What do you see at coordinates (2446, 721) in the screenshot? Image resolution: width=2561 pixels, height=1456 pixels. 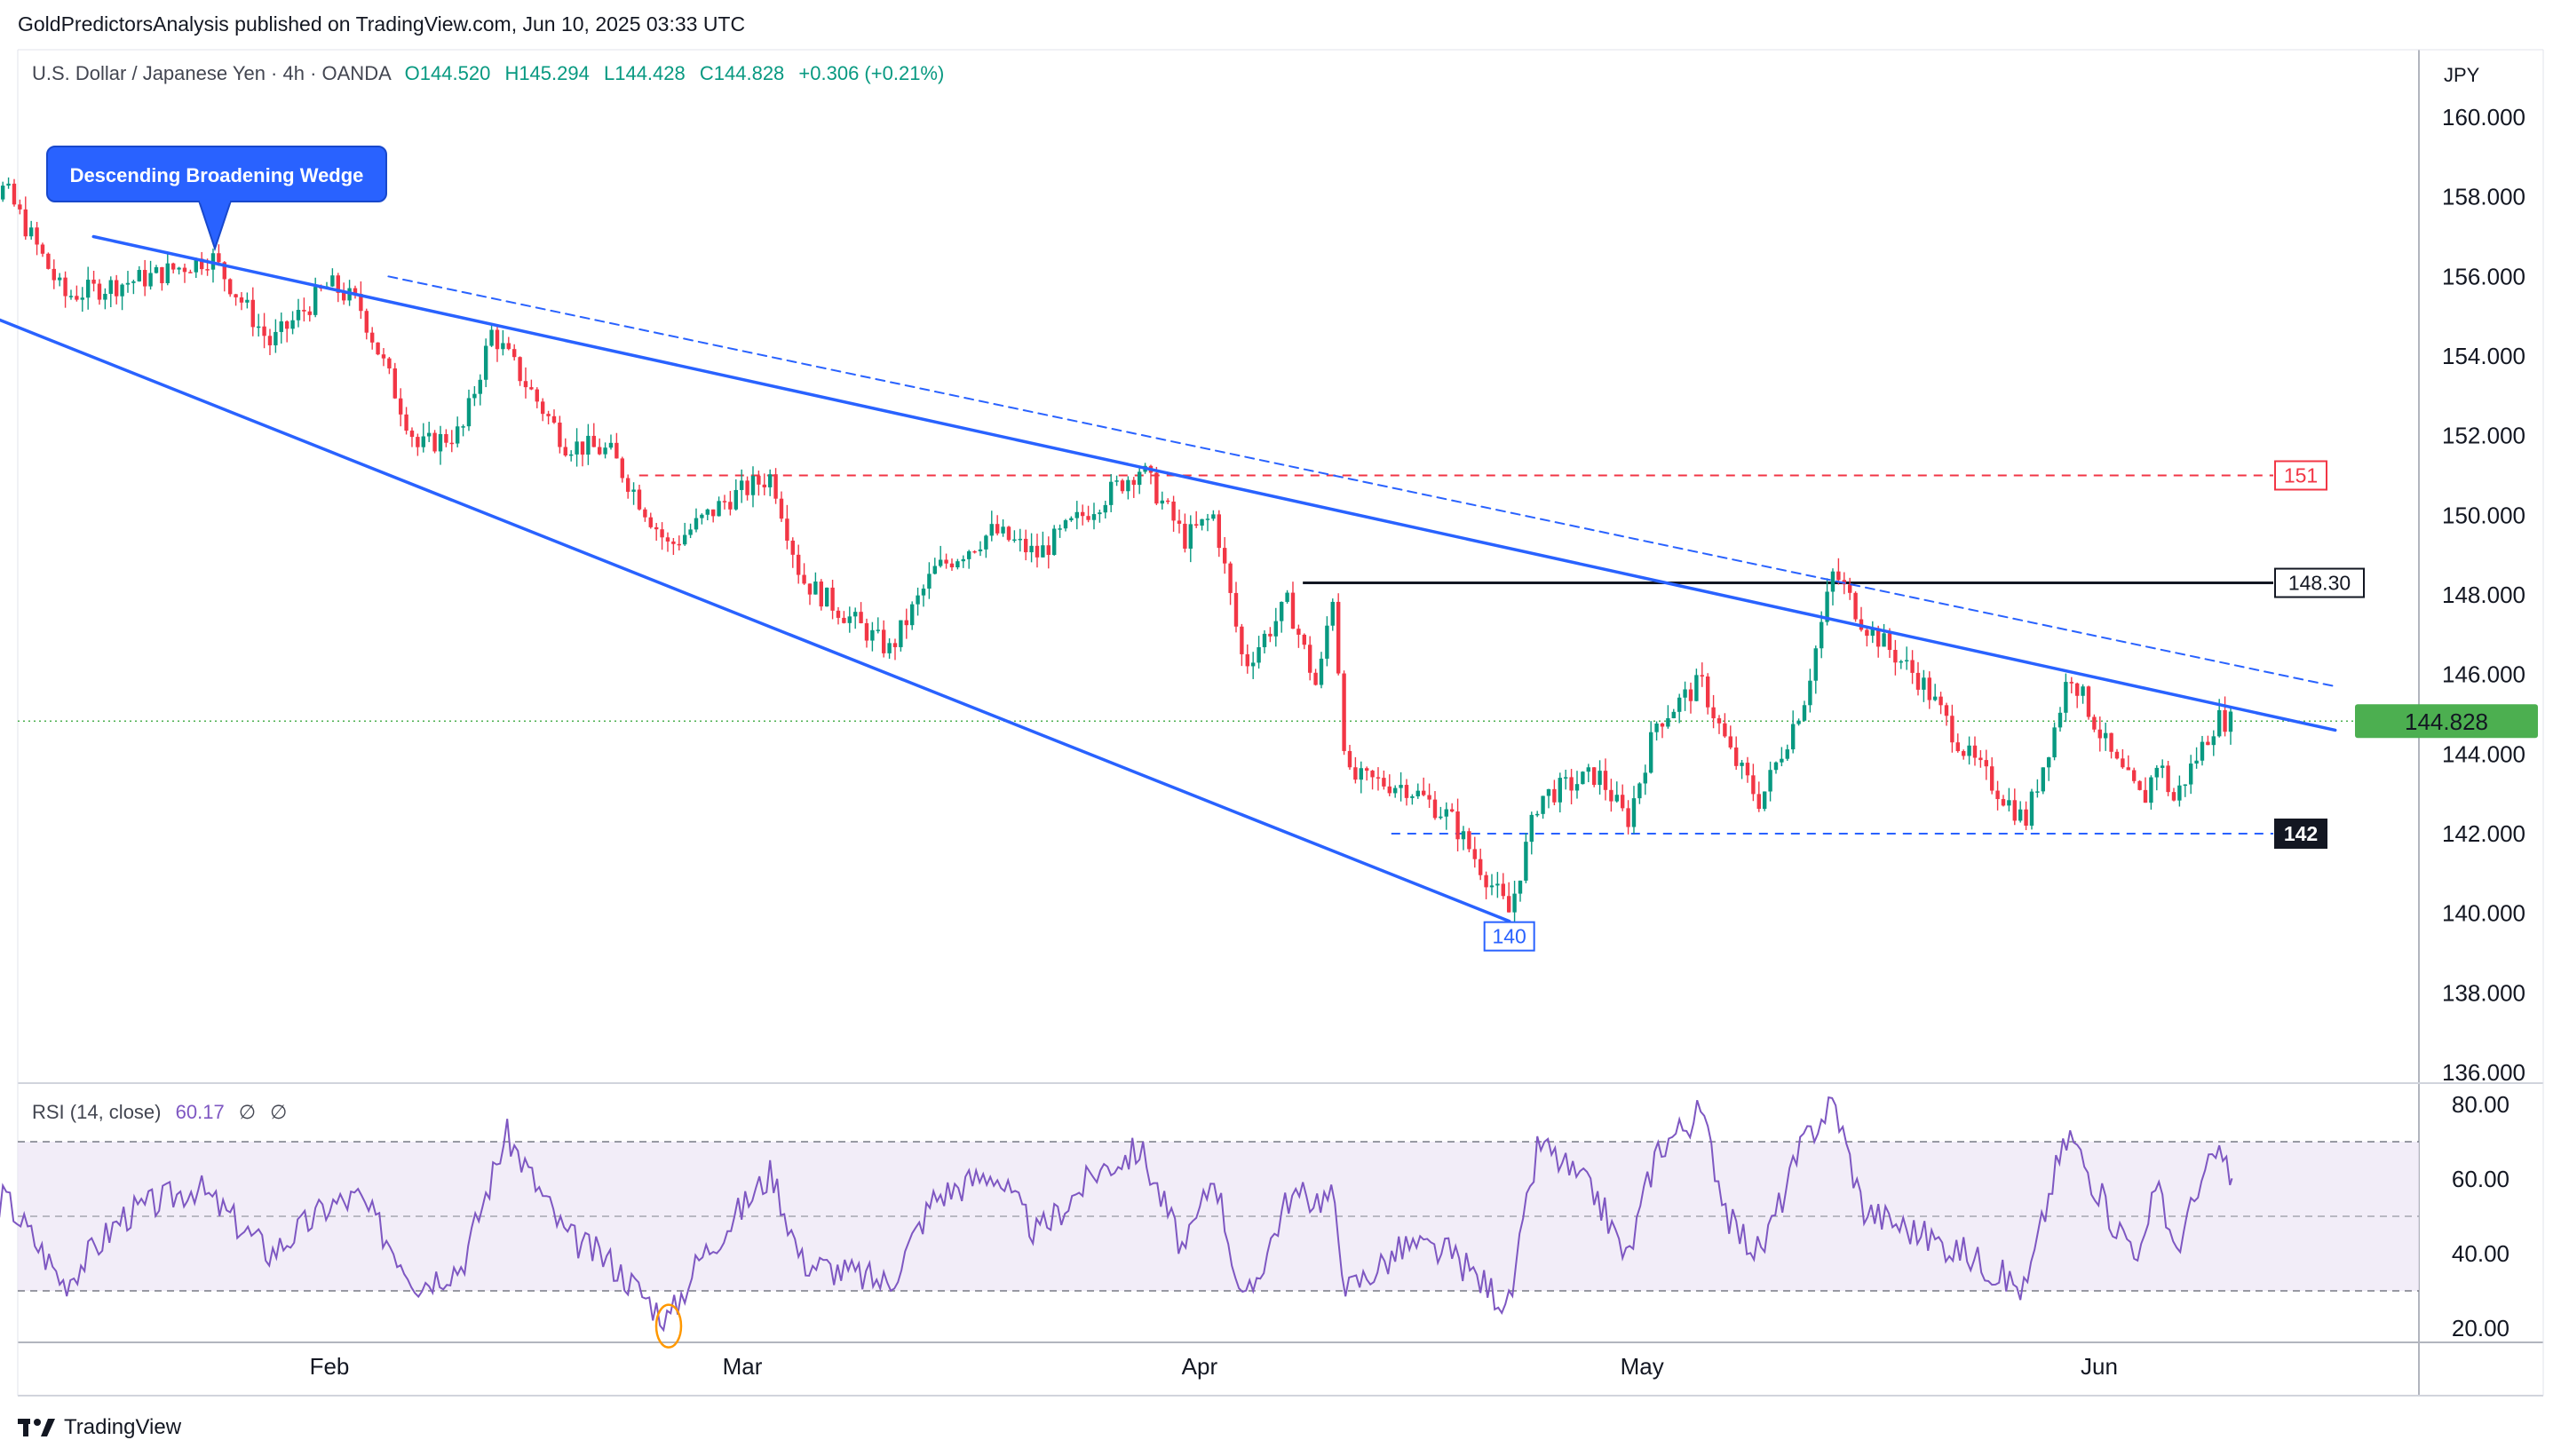 I see `last-price-value: 144.828` at bounding box center [2446, 721].